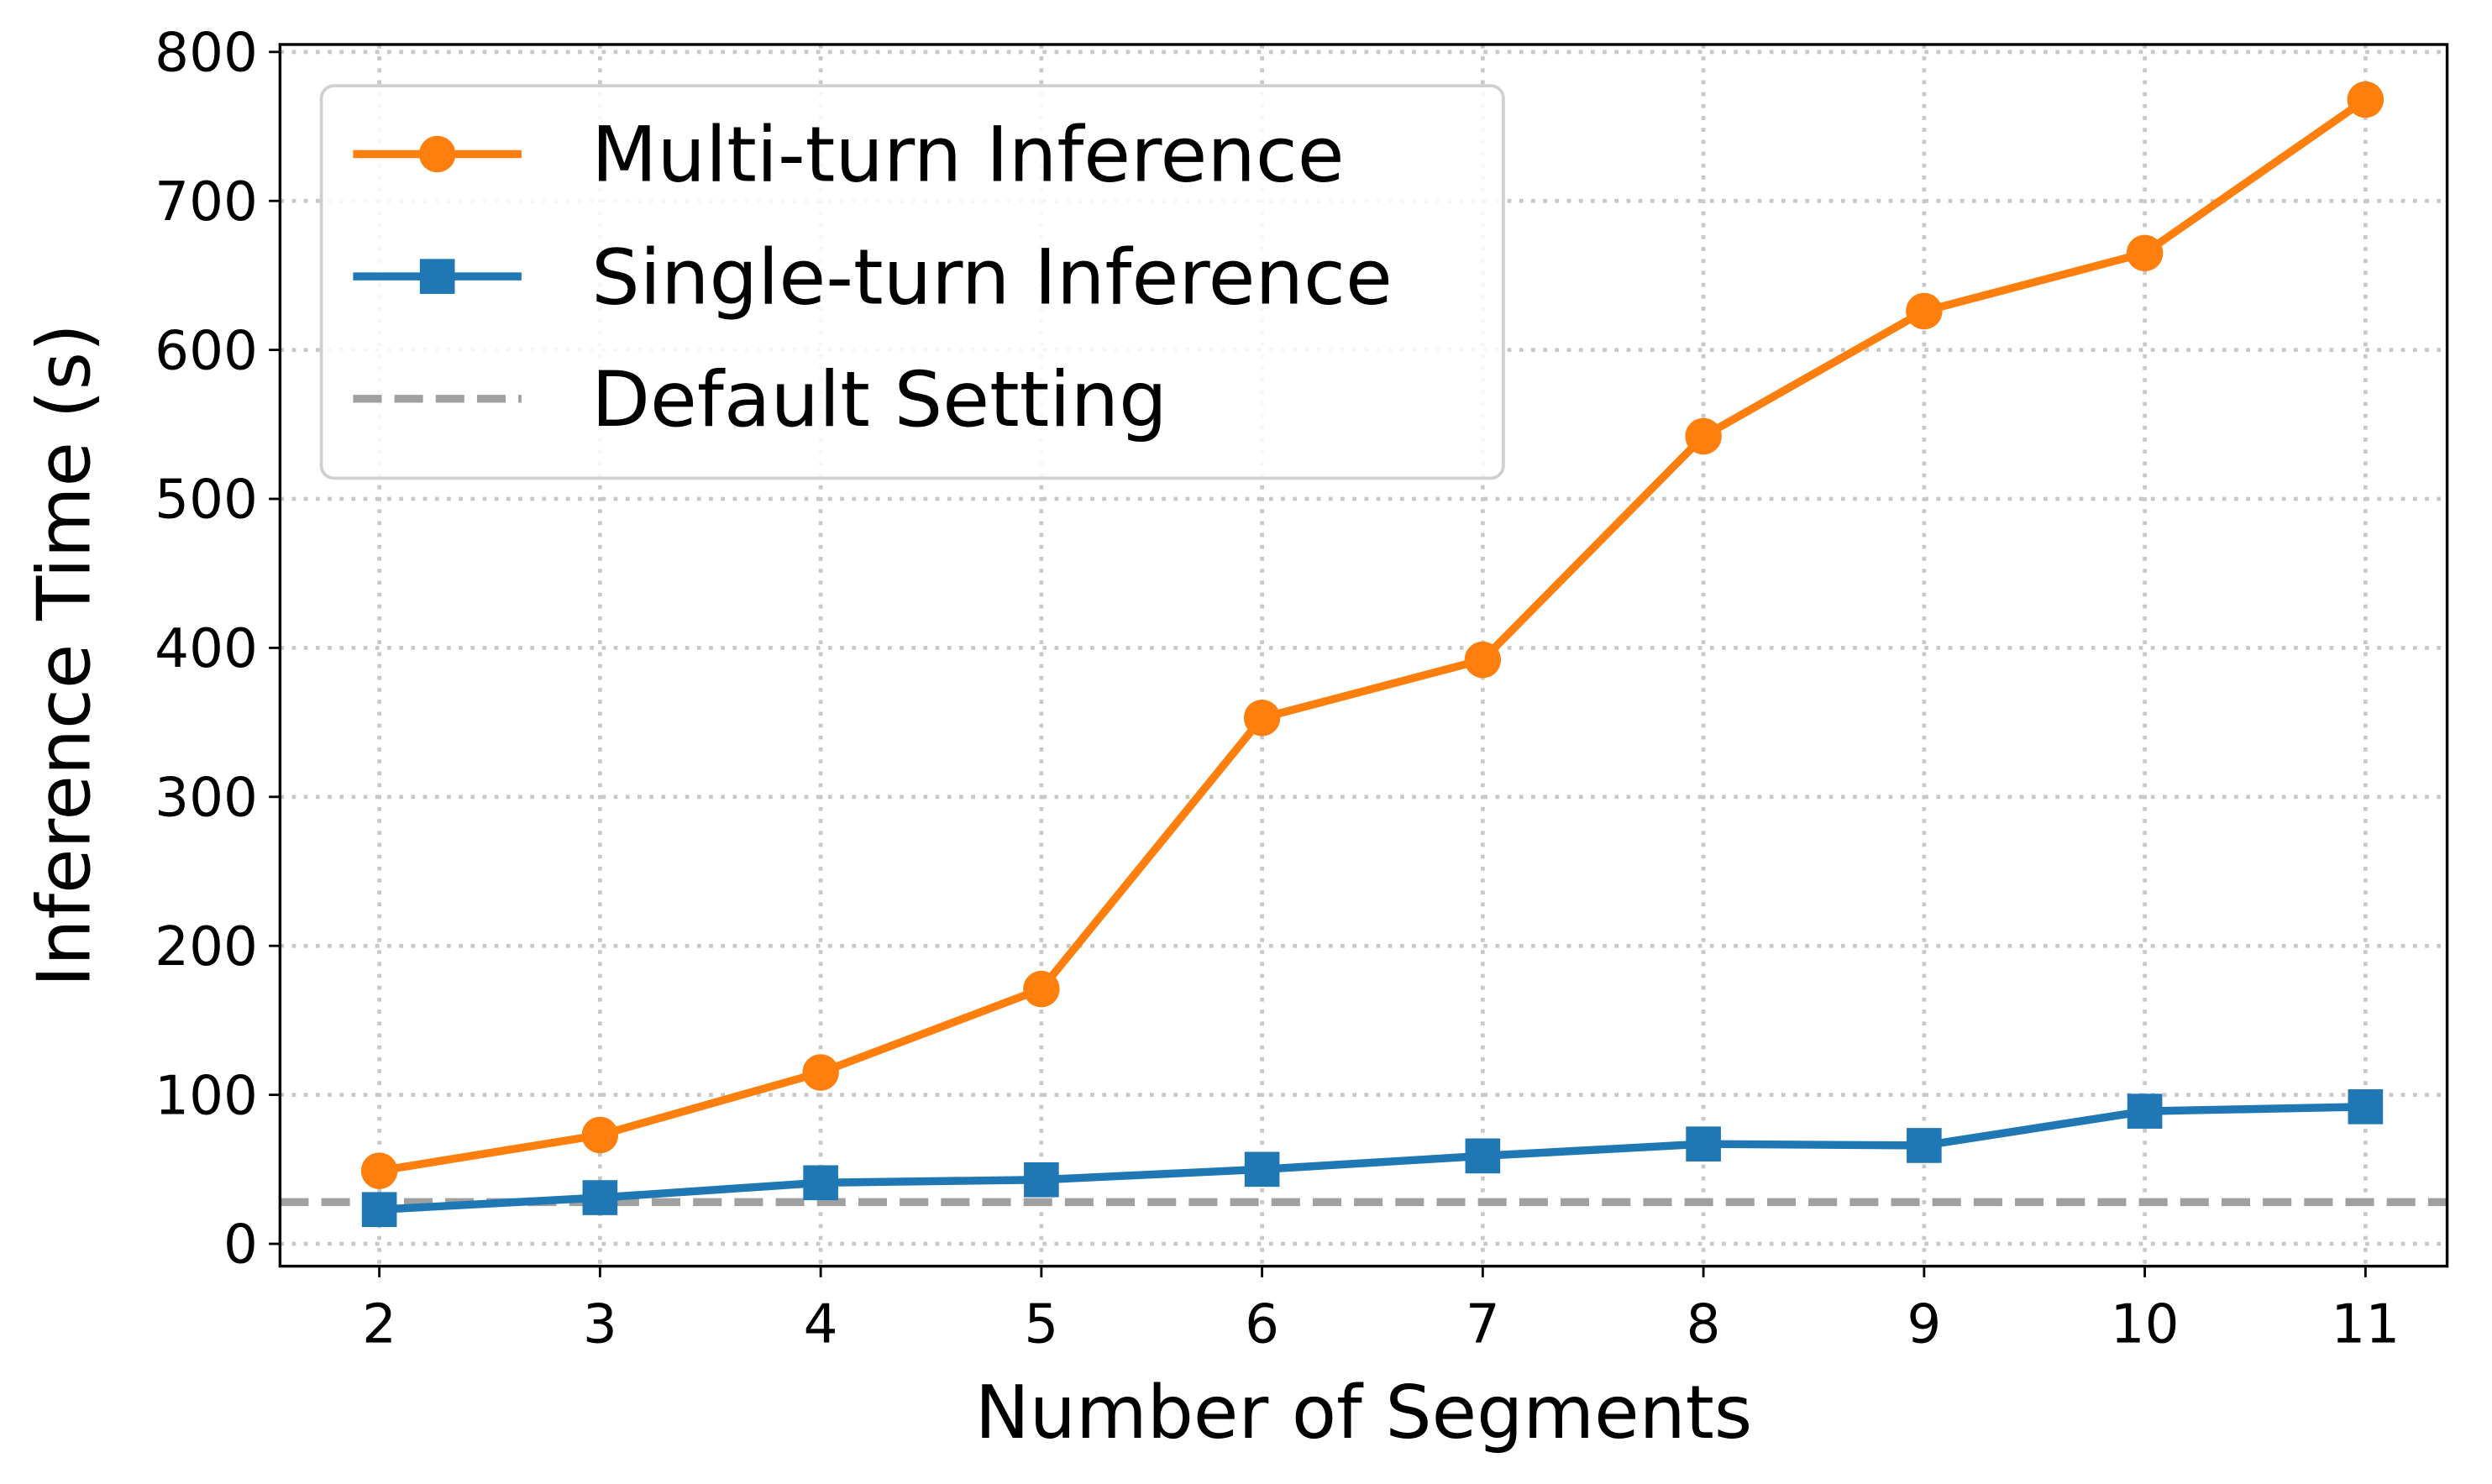 The height and width of the screenshot is (1484, 2492). What do you see at coordinates (2146, 1325) in the screenshot?
I see `x-tick-label: 10` at bounding box center [2146, 1325].